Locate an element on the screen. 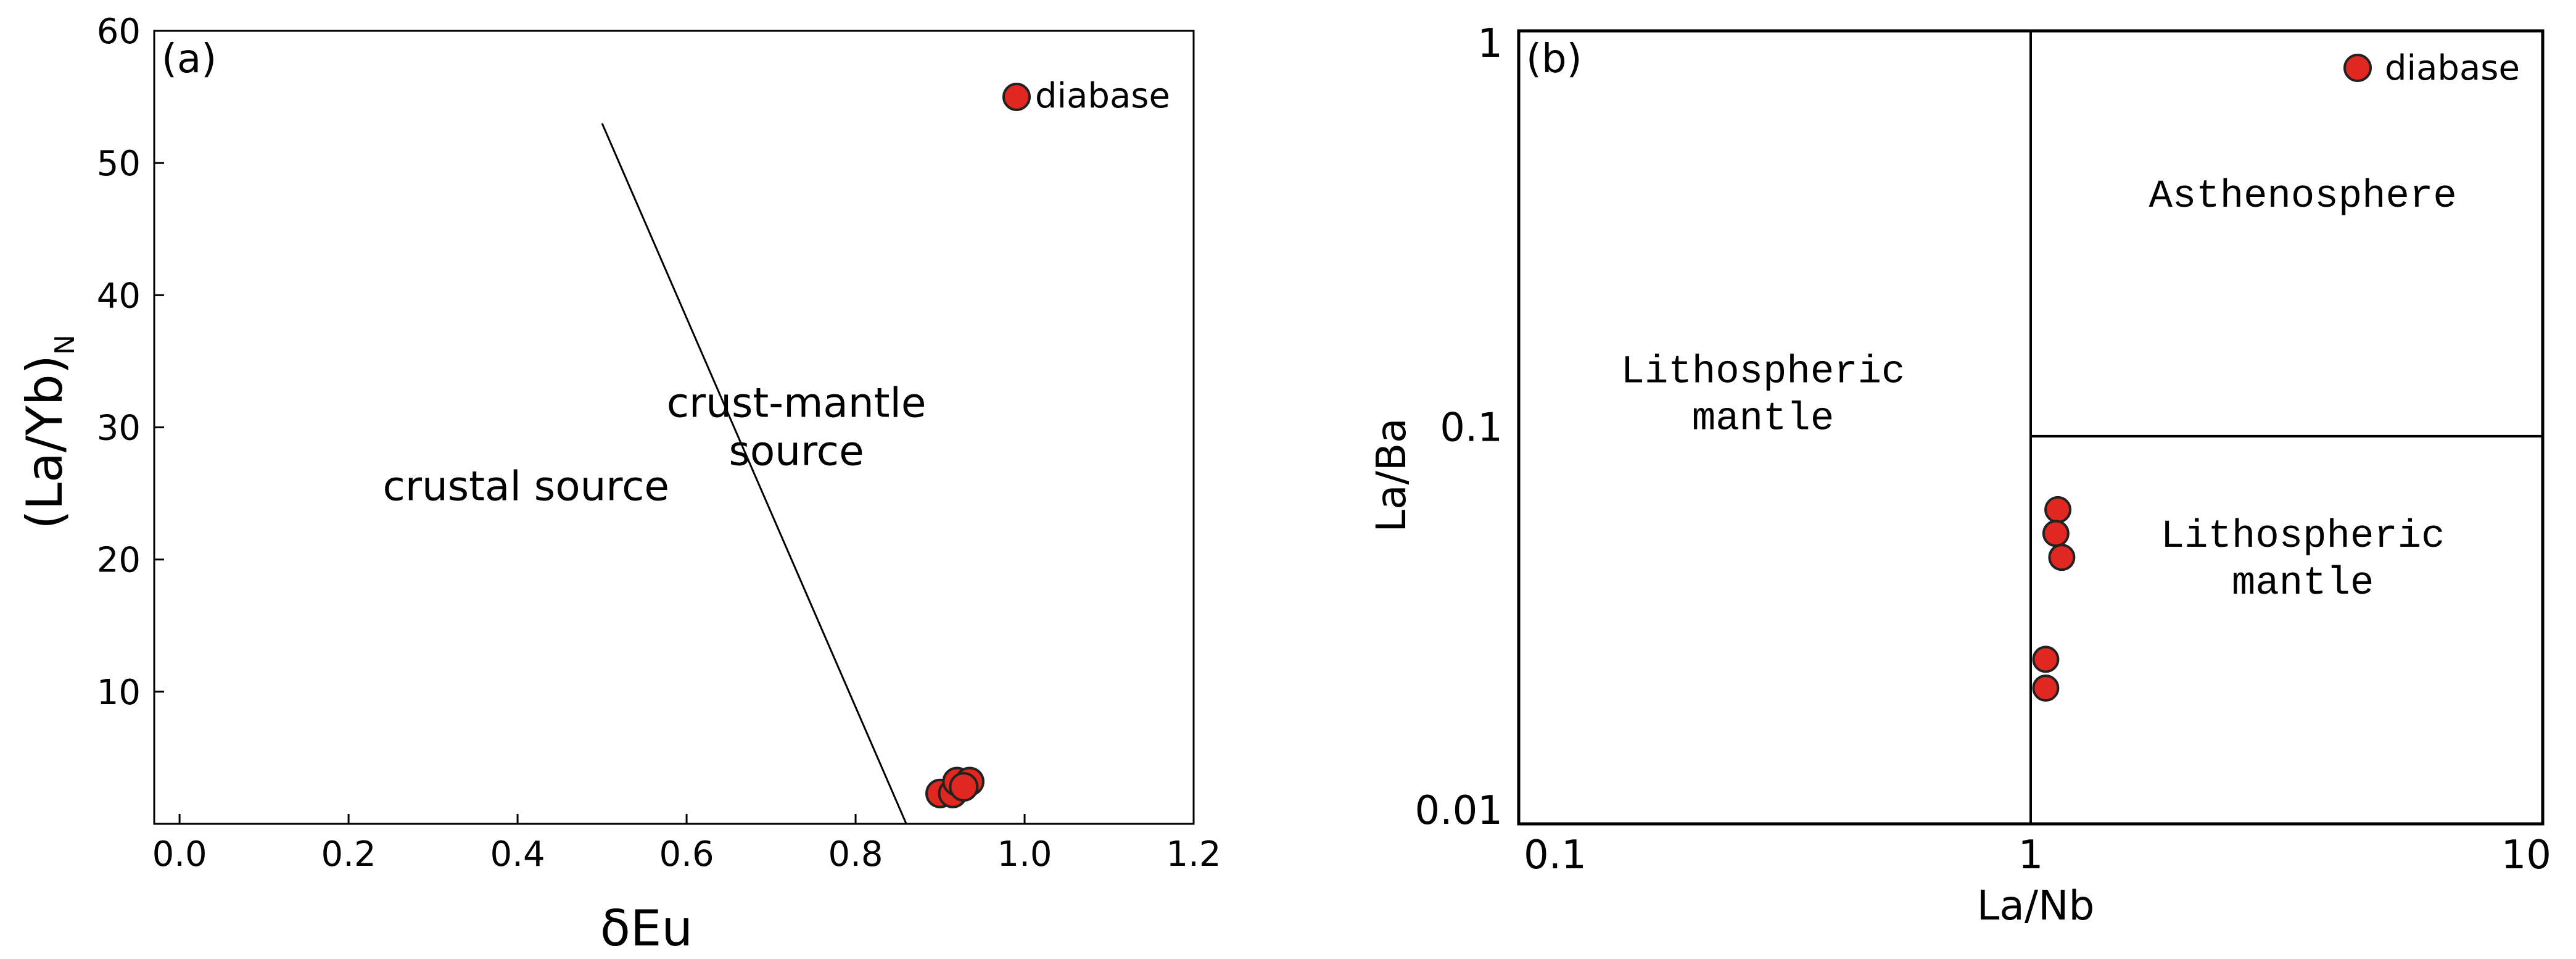  panel-a-y-axis-title: (La/Yb)N is located at coordinates (48, 431).